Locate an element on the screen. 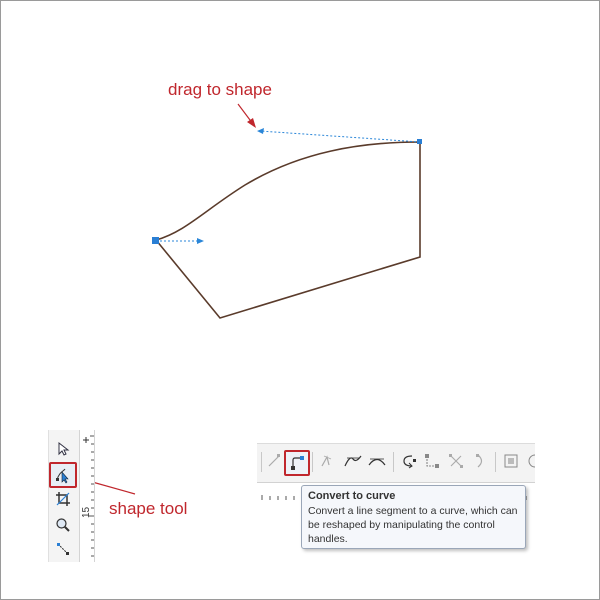 This screenshot has width=600, height=600. make-smooth-button is located at coordinates (353, 461).